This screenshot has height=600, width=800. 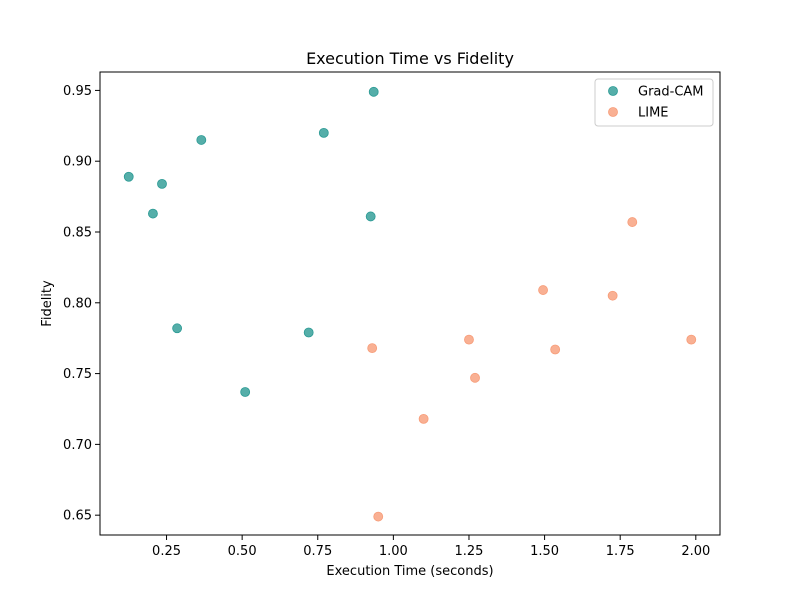 I want to click on y-axis: 0.65 0.70 0.75 0.80 0.85 0.90 0.95, so click(x=81, y=304).